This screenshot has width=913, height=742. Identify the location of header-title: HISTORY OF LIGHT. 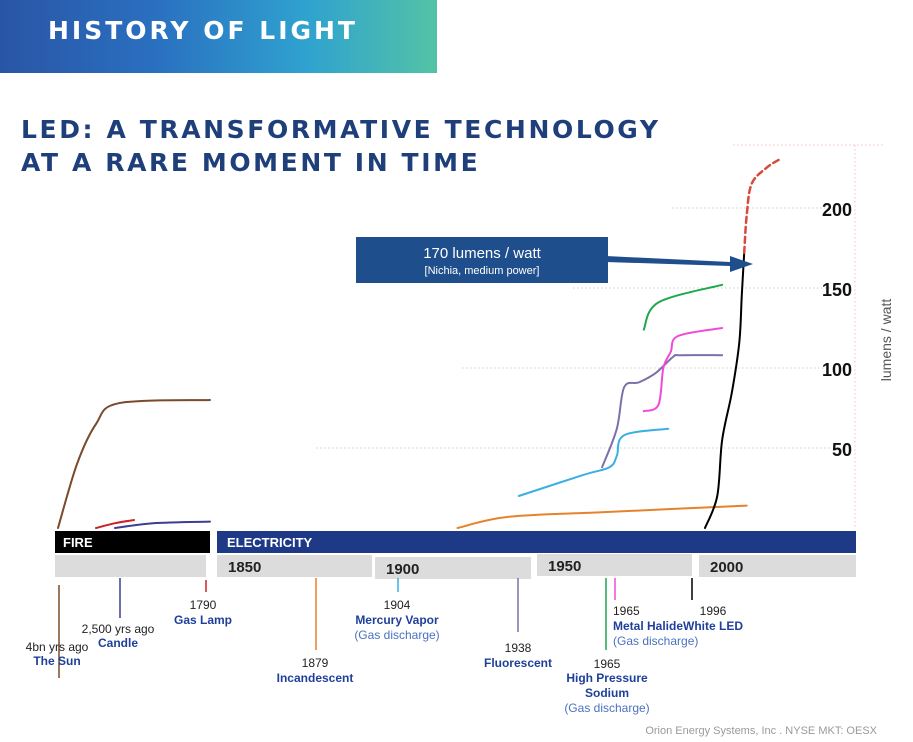
(203, 30).